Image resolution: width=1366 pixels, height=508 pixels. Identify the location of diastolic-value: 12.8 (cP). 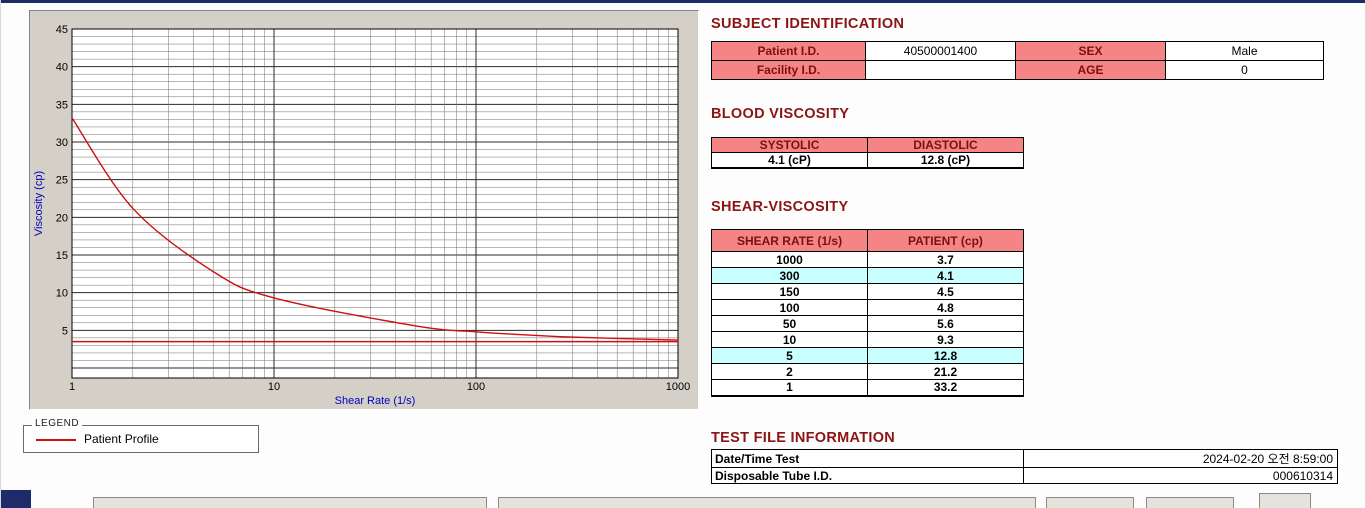
(945, 160).